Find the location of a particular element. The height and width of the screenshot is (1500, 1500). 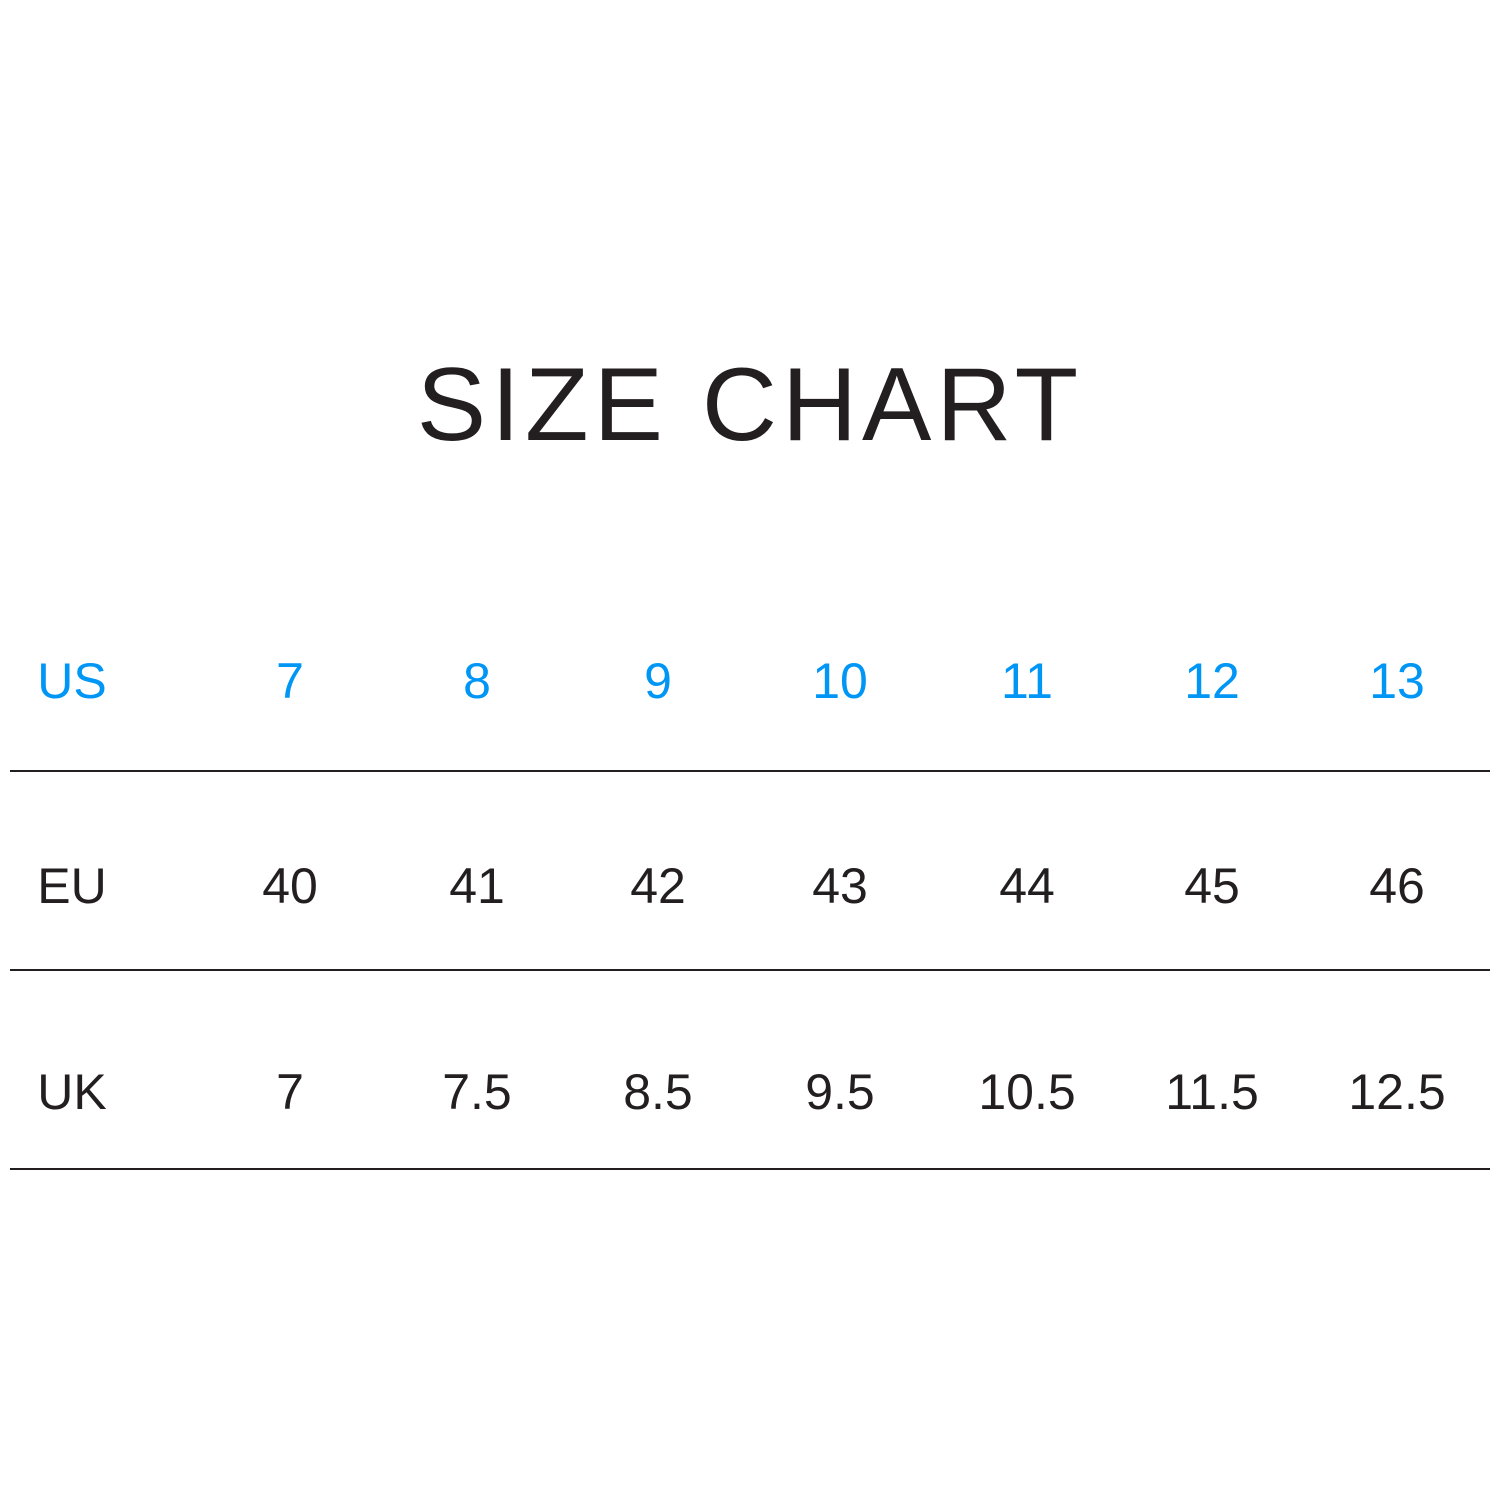

table-cell: 11 is located at coordinates (1027, 681).